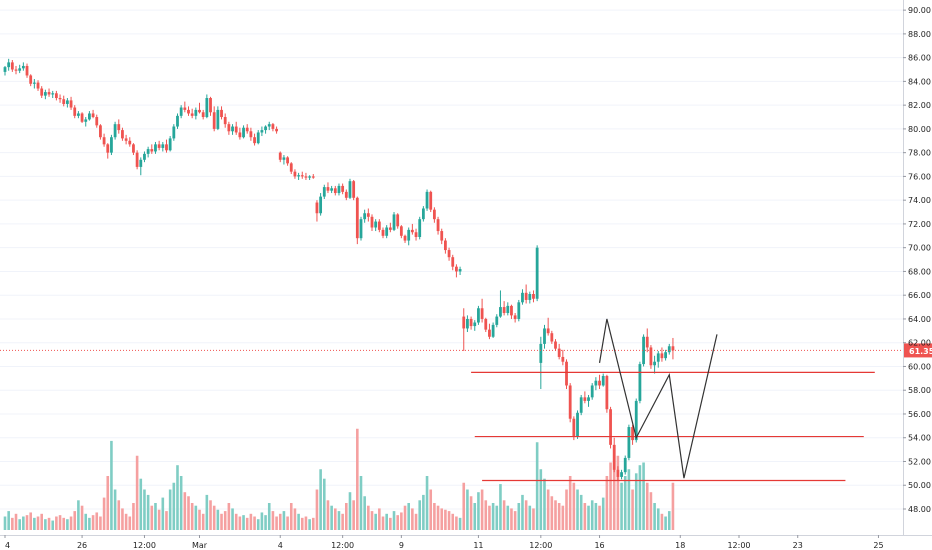 This screenshot has width=932, height=550. Describe the element at coordinates (339, 479) in the screenshot. I see `volume-bars` at that location.